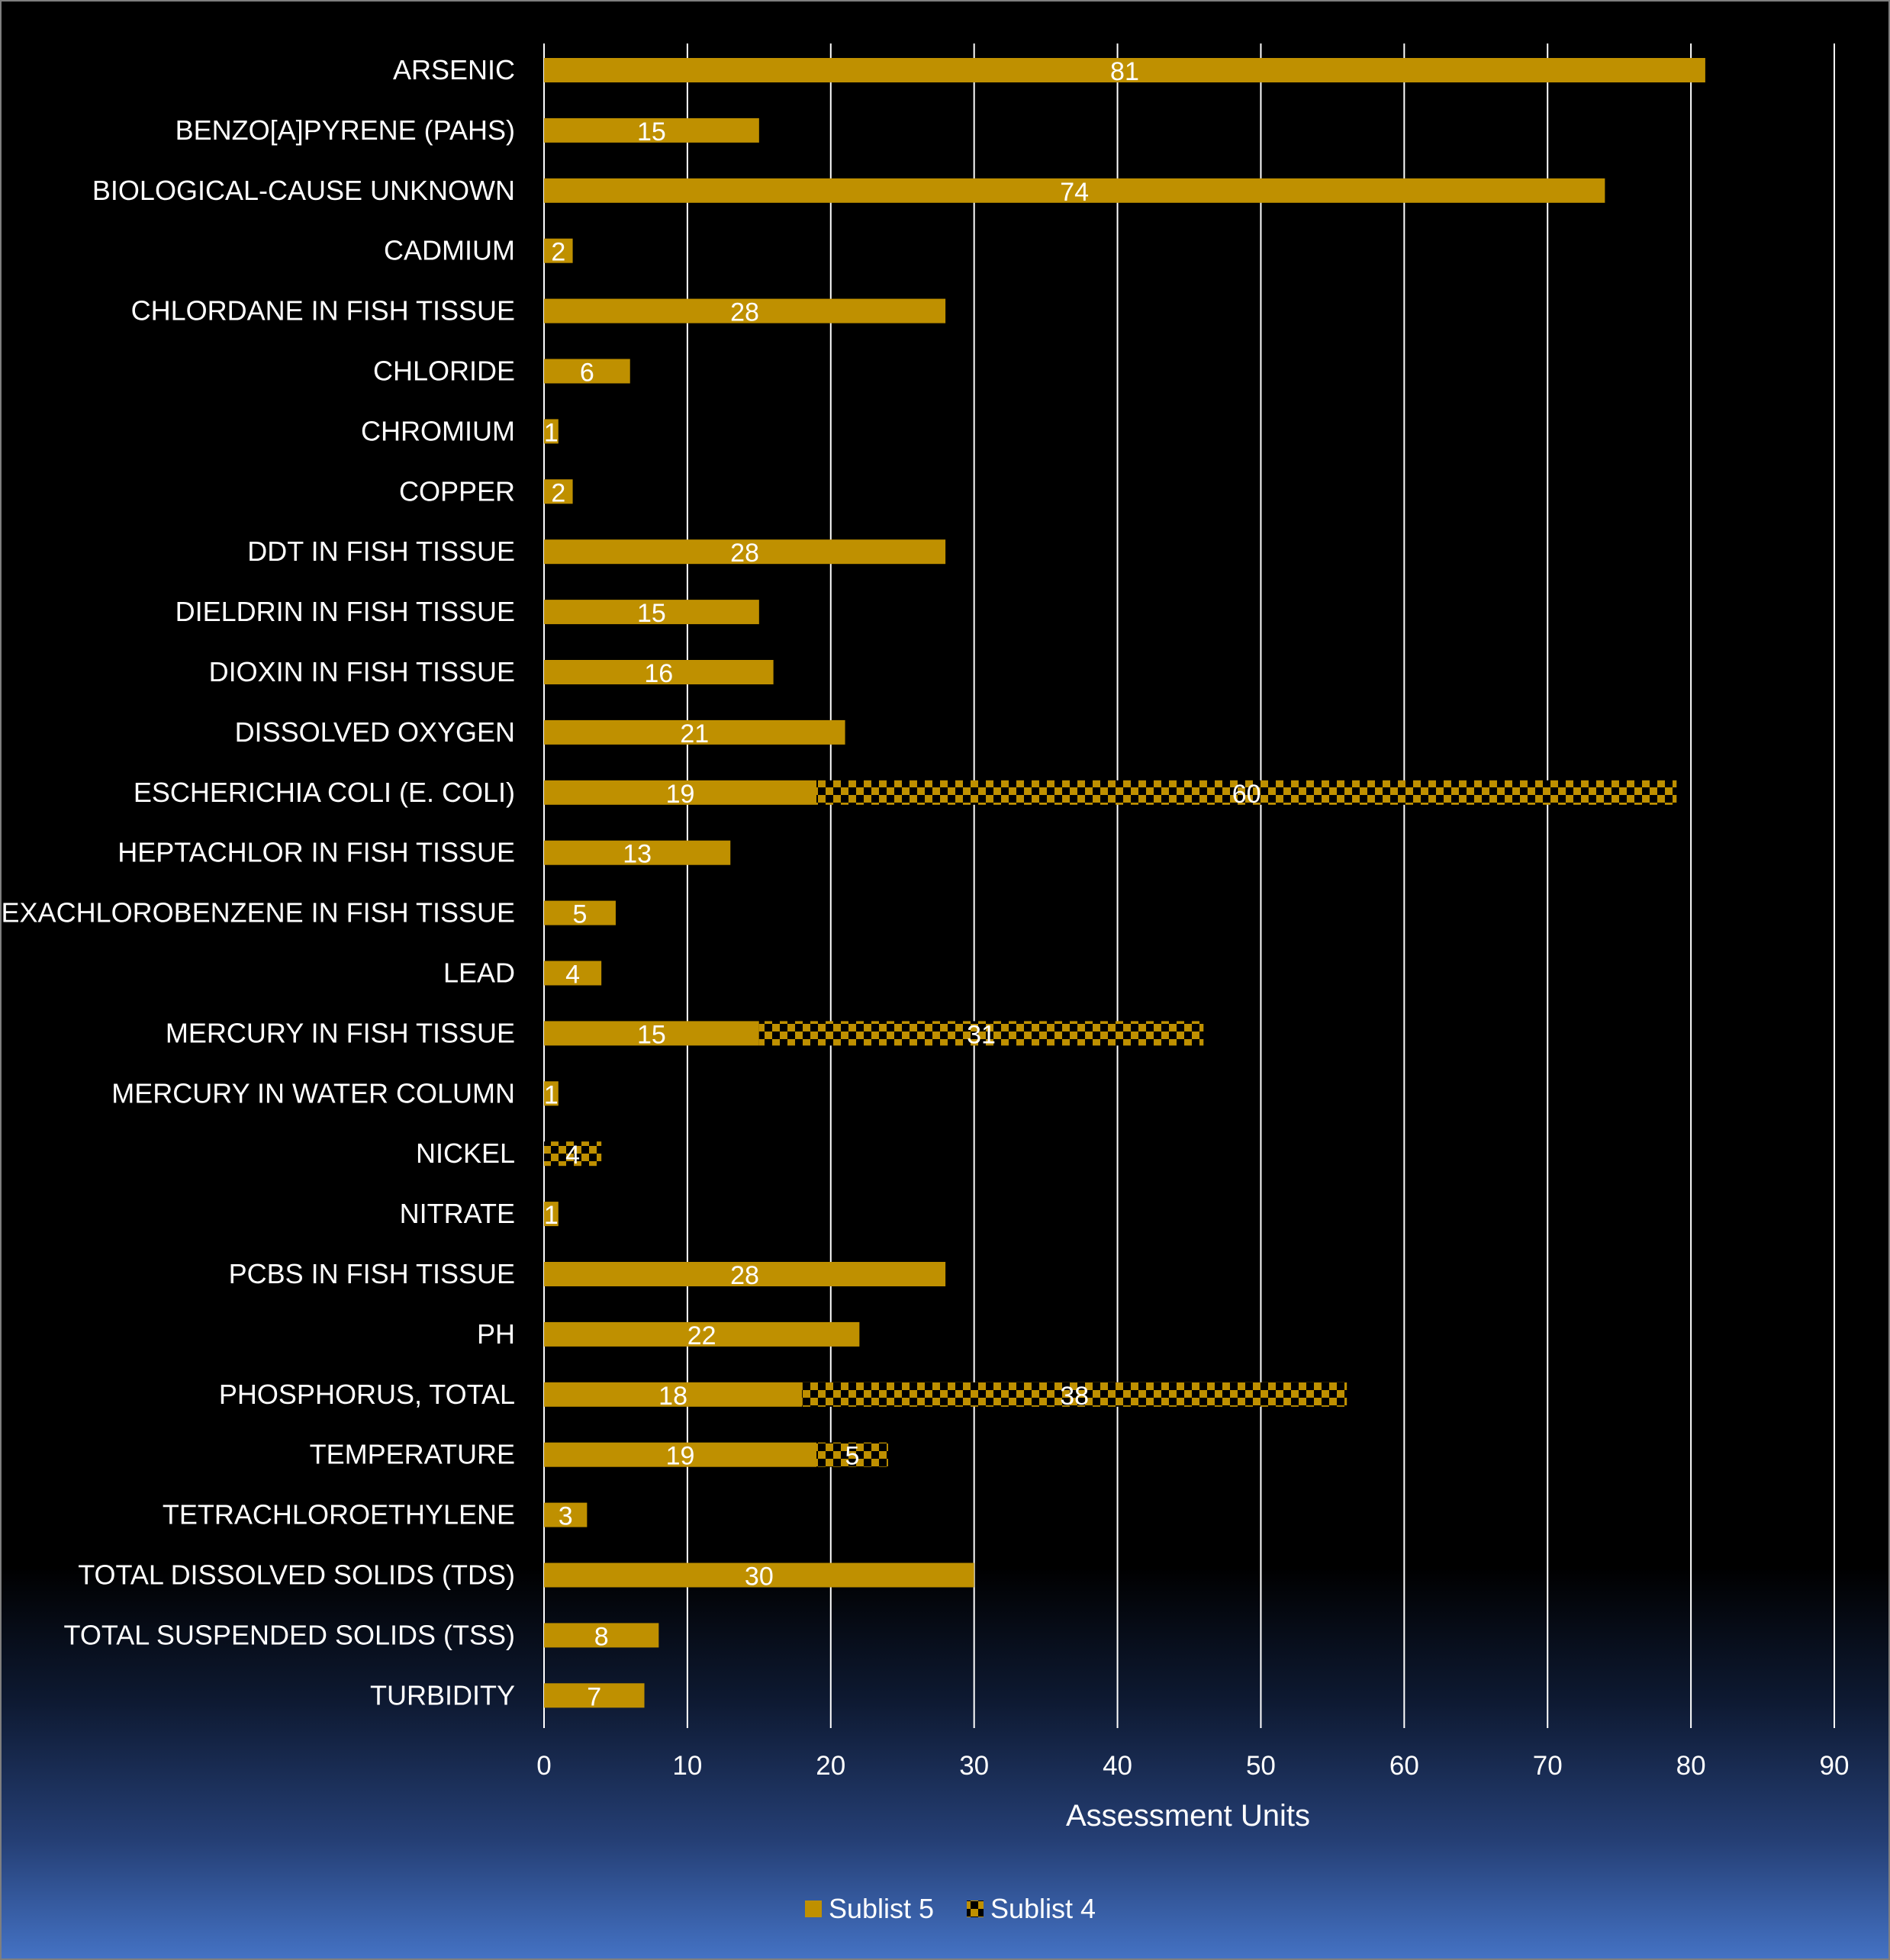 This screenshot has width=1890, height=1960. Describe the element at coordinates (479, 973) in the screenshot. I see `category-label-lead: LEAD` at that location.